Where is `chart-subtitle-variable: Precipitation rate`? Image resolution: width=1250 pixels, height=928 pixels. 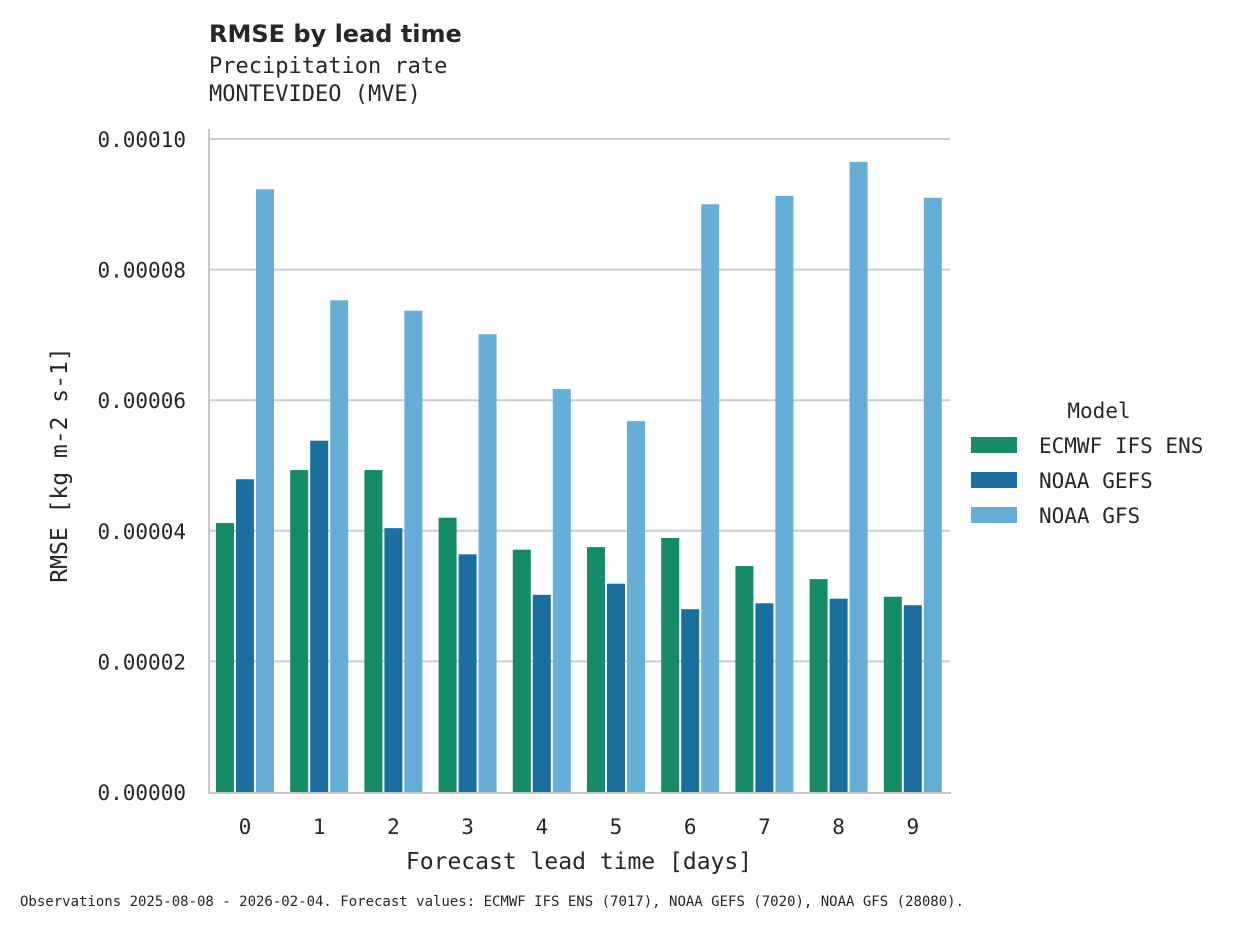 chart-subtitle-variable: Precipitation rate is located at coordinates (328, 66).